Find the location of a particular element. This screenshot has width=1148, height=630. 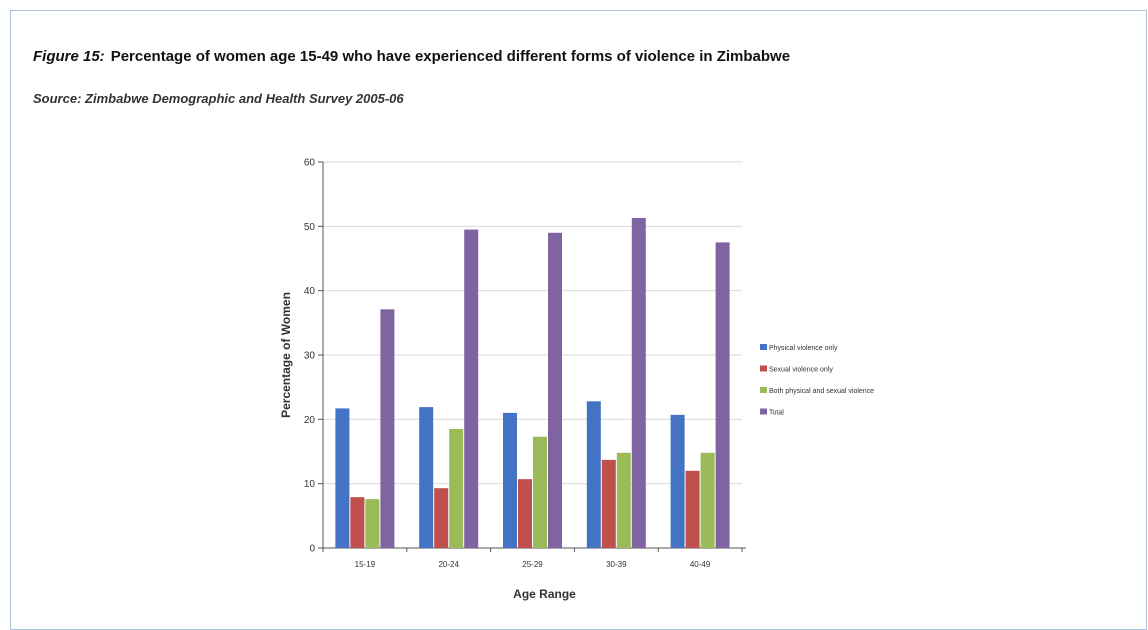

x-tick-label: 15-19 is located at coordinates (365, 564).